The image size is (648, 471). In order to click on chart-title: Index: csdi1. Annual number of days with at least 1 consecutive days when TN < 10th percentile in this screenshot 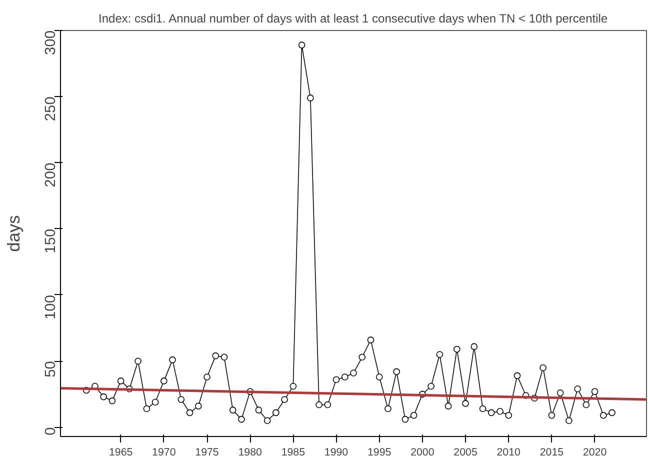, I will do `click(353, 19)`.